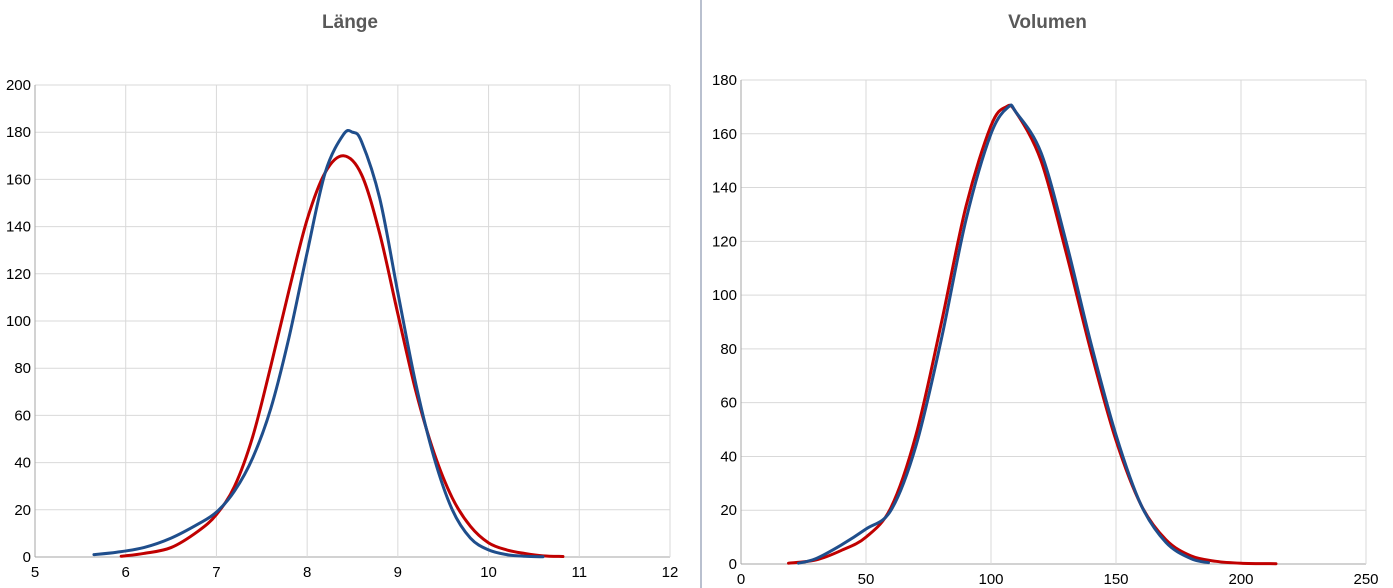 Image resolution: width=1393 pixels, height=588 pixels. What do you see at coordinates (35, 572) in the screenshot?
I see `x-tick-label: 5` at bounding box center [35, 572].